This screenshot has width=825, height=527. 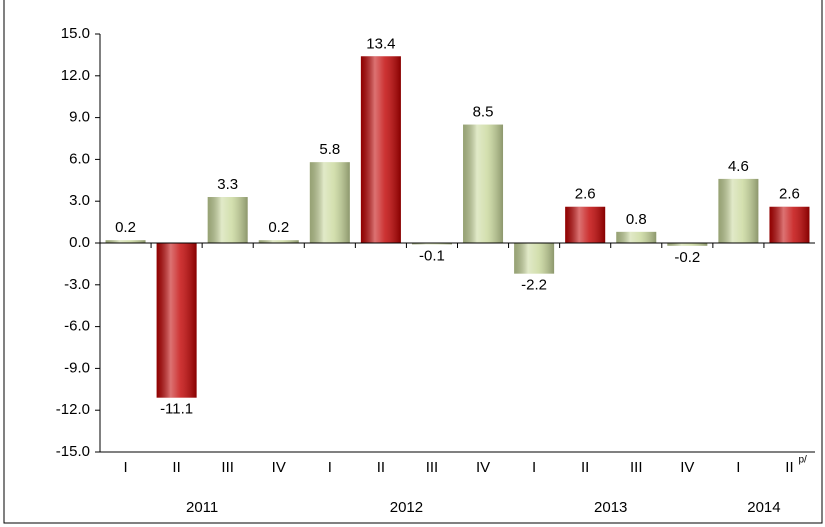 I want to click on value-label: 5.8, so click(x=329, y=149).